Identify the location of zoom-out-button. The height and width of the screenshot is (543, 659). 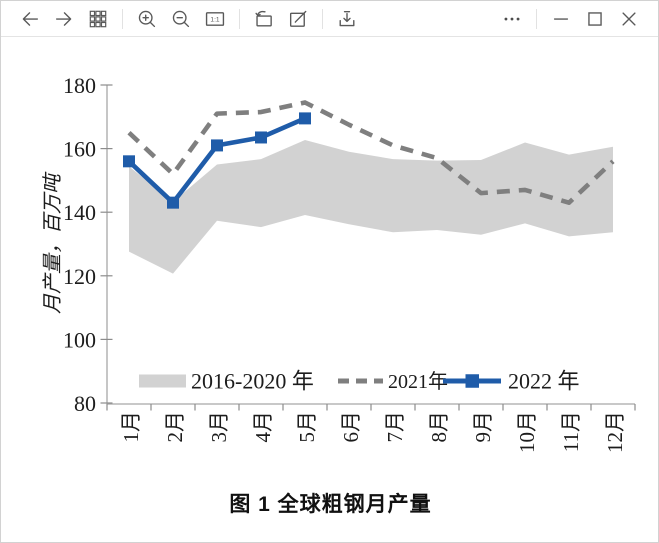
(181, 19).